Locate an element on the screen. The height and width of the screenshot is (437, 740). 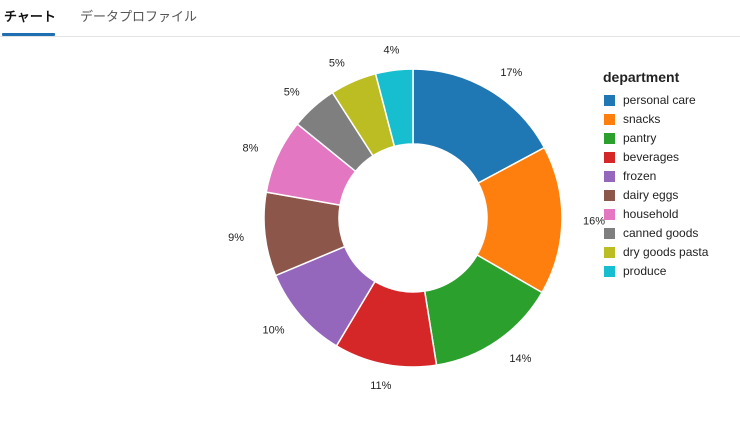
legend-label: dry goods pasta is located at coordinates (666, 252).